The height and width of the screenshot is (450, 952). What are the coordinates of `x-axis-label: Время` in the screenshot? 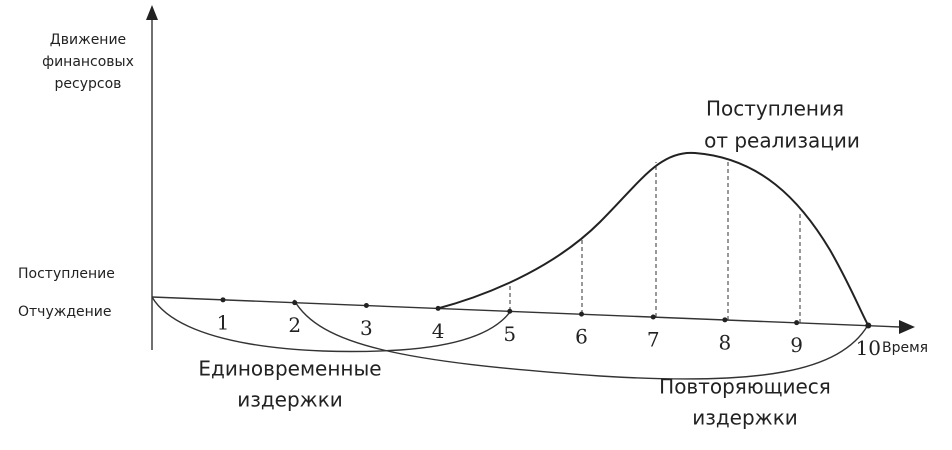 It's located at (905, 348).